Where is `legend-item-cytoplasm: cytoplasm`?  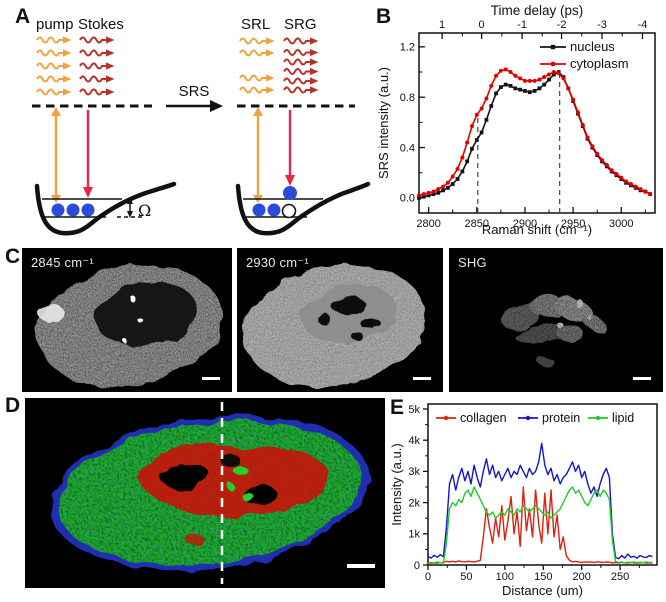 legend-item-cytoplasm: cytoplasm is located at coordinates (584, 63).